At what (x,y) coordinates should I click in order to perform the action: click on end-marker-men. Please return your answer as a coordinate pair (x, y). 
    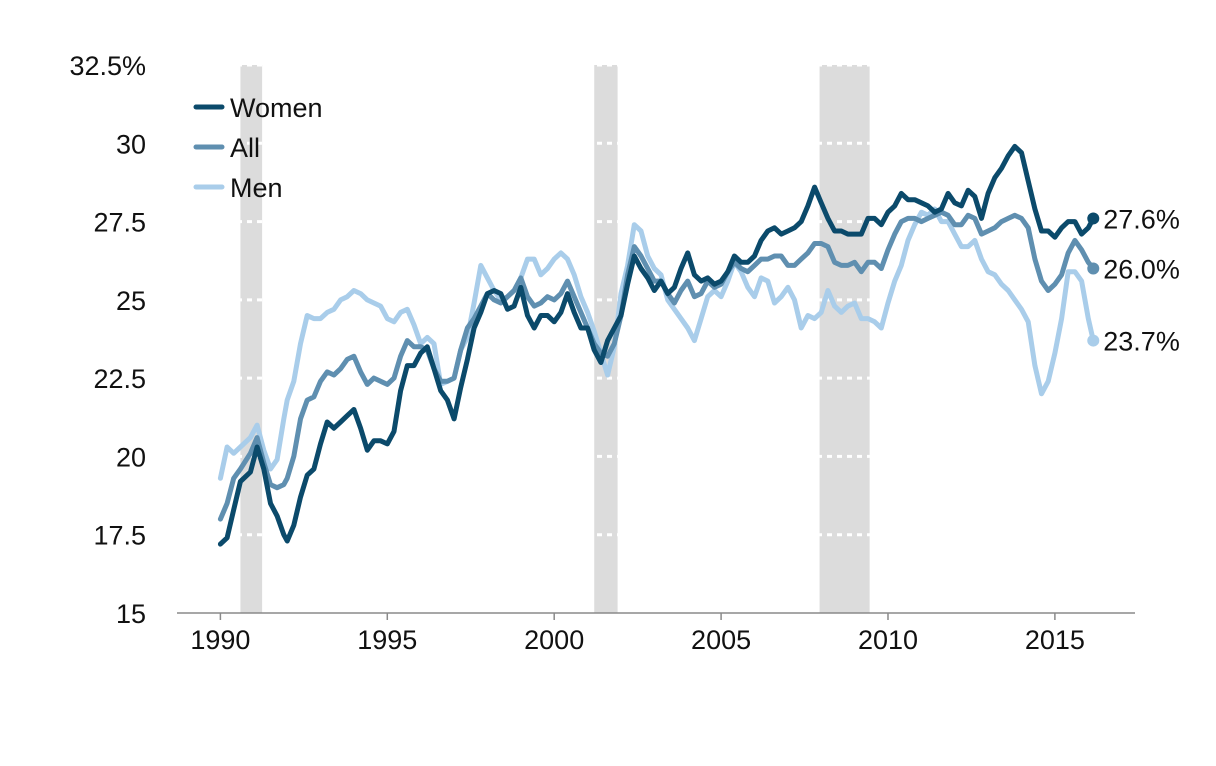
    Looking at the image, I should click on (1093, 340).